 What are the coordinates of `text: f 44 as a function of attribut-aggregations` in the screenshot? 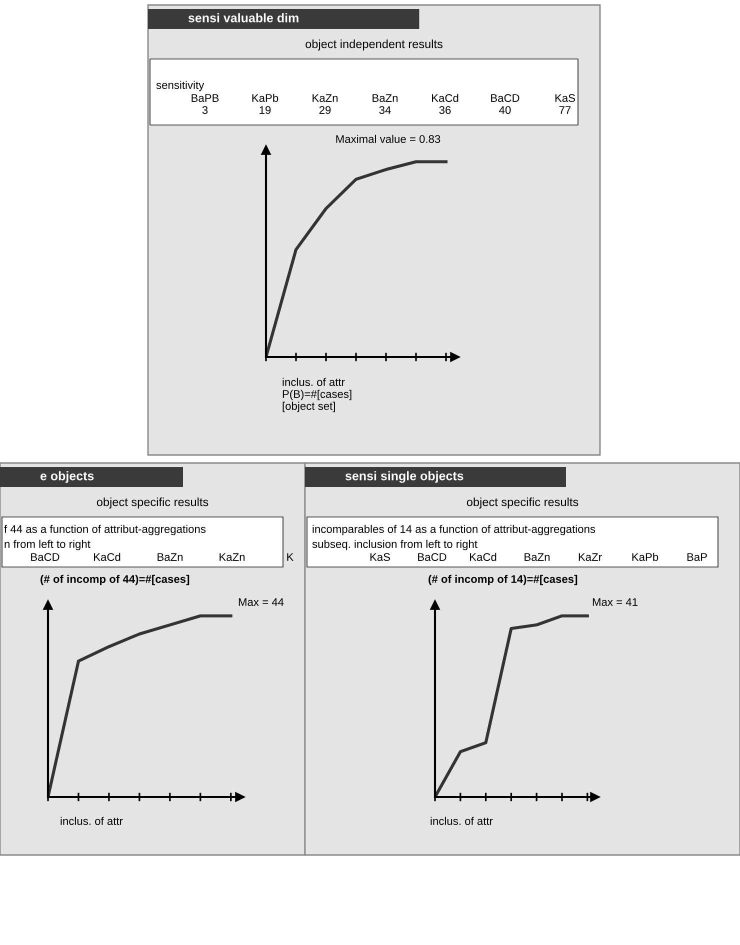 It's located at (105, 530).